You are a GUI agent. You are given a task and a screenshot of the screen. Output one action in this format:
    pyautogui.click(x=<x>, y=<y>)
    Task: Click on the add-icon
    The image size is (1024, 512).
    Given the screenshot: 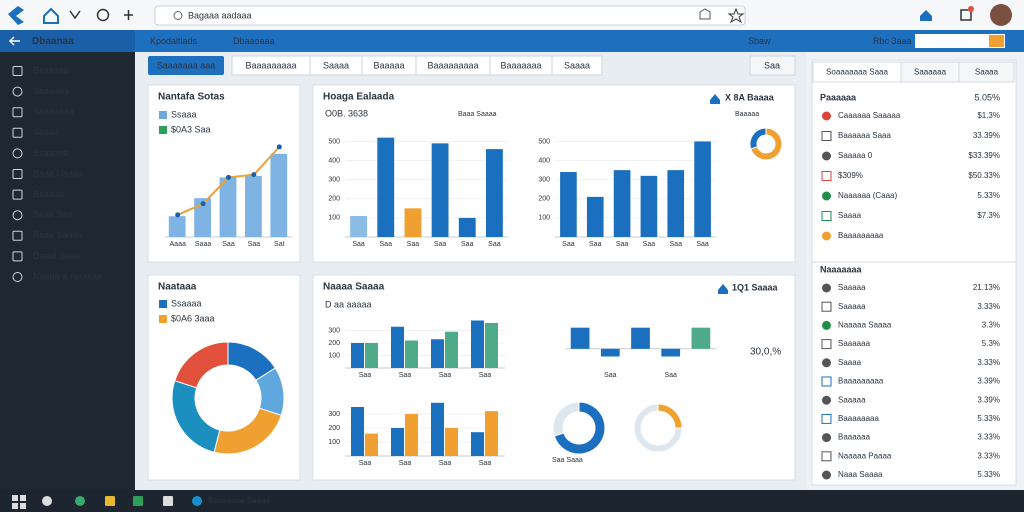 What is the action you would take?
    pyautogui.click(x=128, y=15)
    